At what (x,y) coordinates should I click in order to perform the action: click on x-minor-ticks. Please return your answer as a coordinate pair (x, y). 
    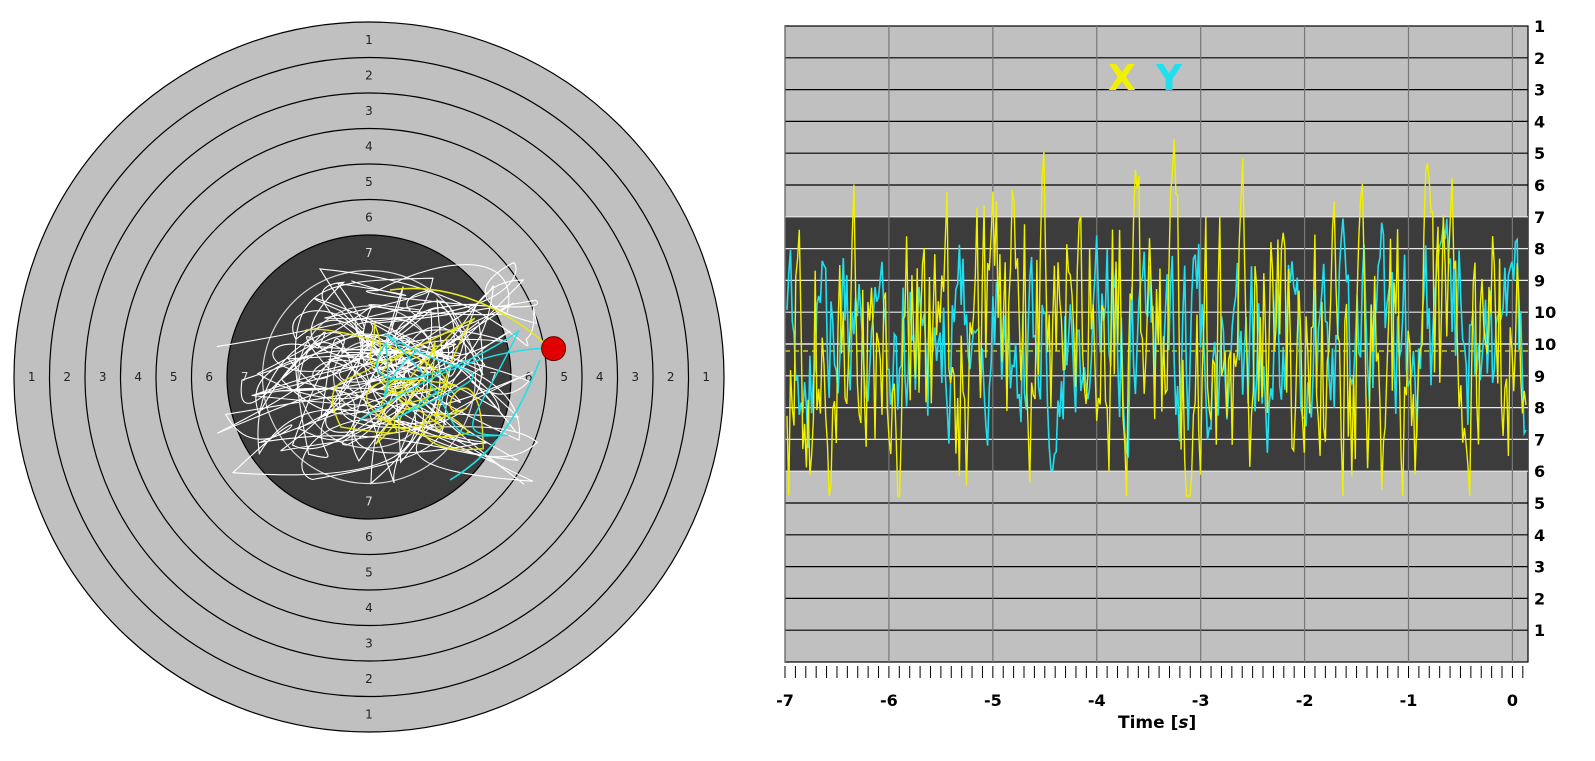
    Looking at the image, I should click on (1154, 672).